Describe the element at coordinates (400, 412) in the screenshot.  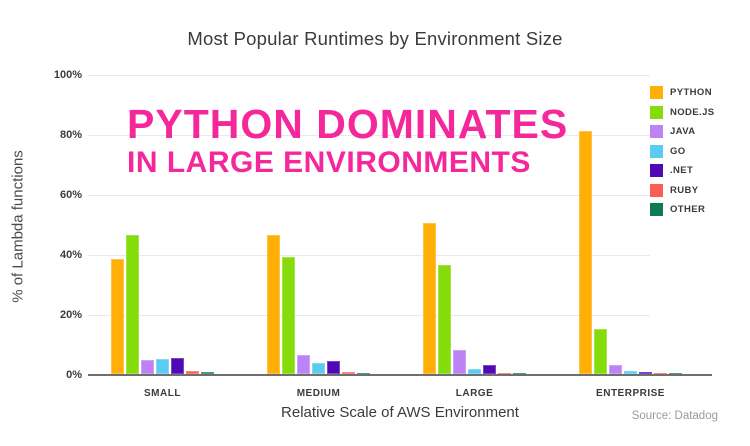
I see `x-axis-title: Relative Scale of AWS Environment` at that location.